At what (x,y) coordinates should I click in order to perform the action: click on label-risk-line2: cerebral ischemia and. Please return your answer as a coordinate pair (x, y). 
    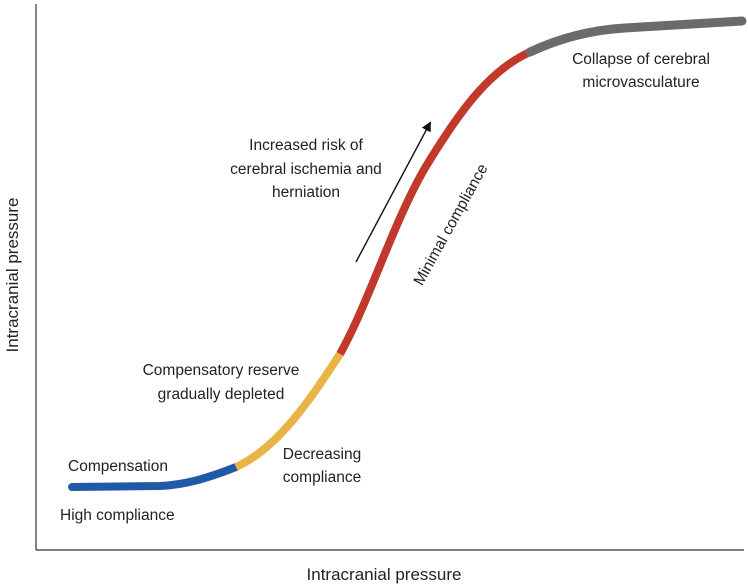
    Looking at the image, I should click on (306, 169).